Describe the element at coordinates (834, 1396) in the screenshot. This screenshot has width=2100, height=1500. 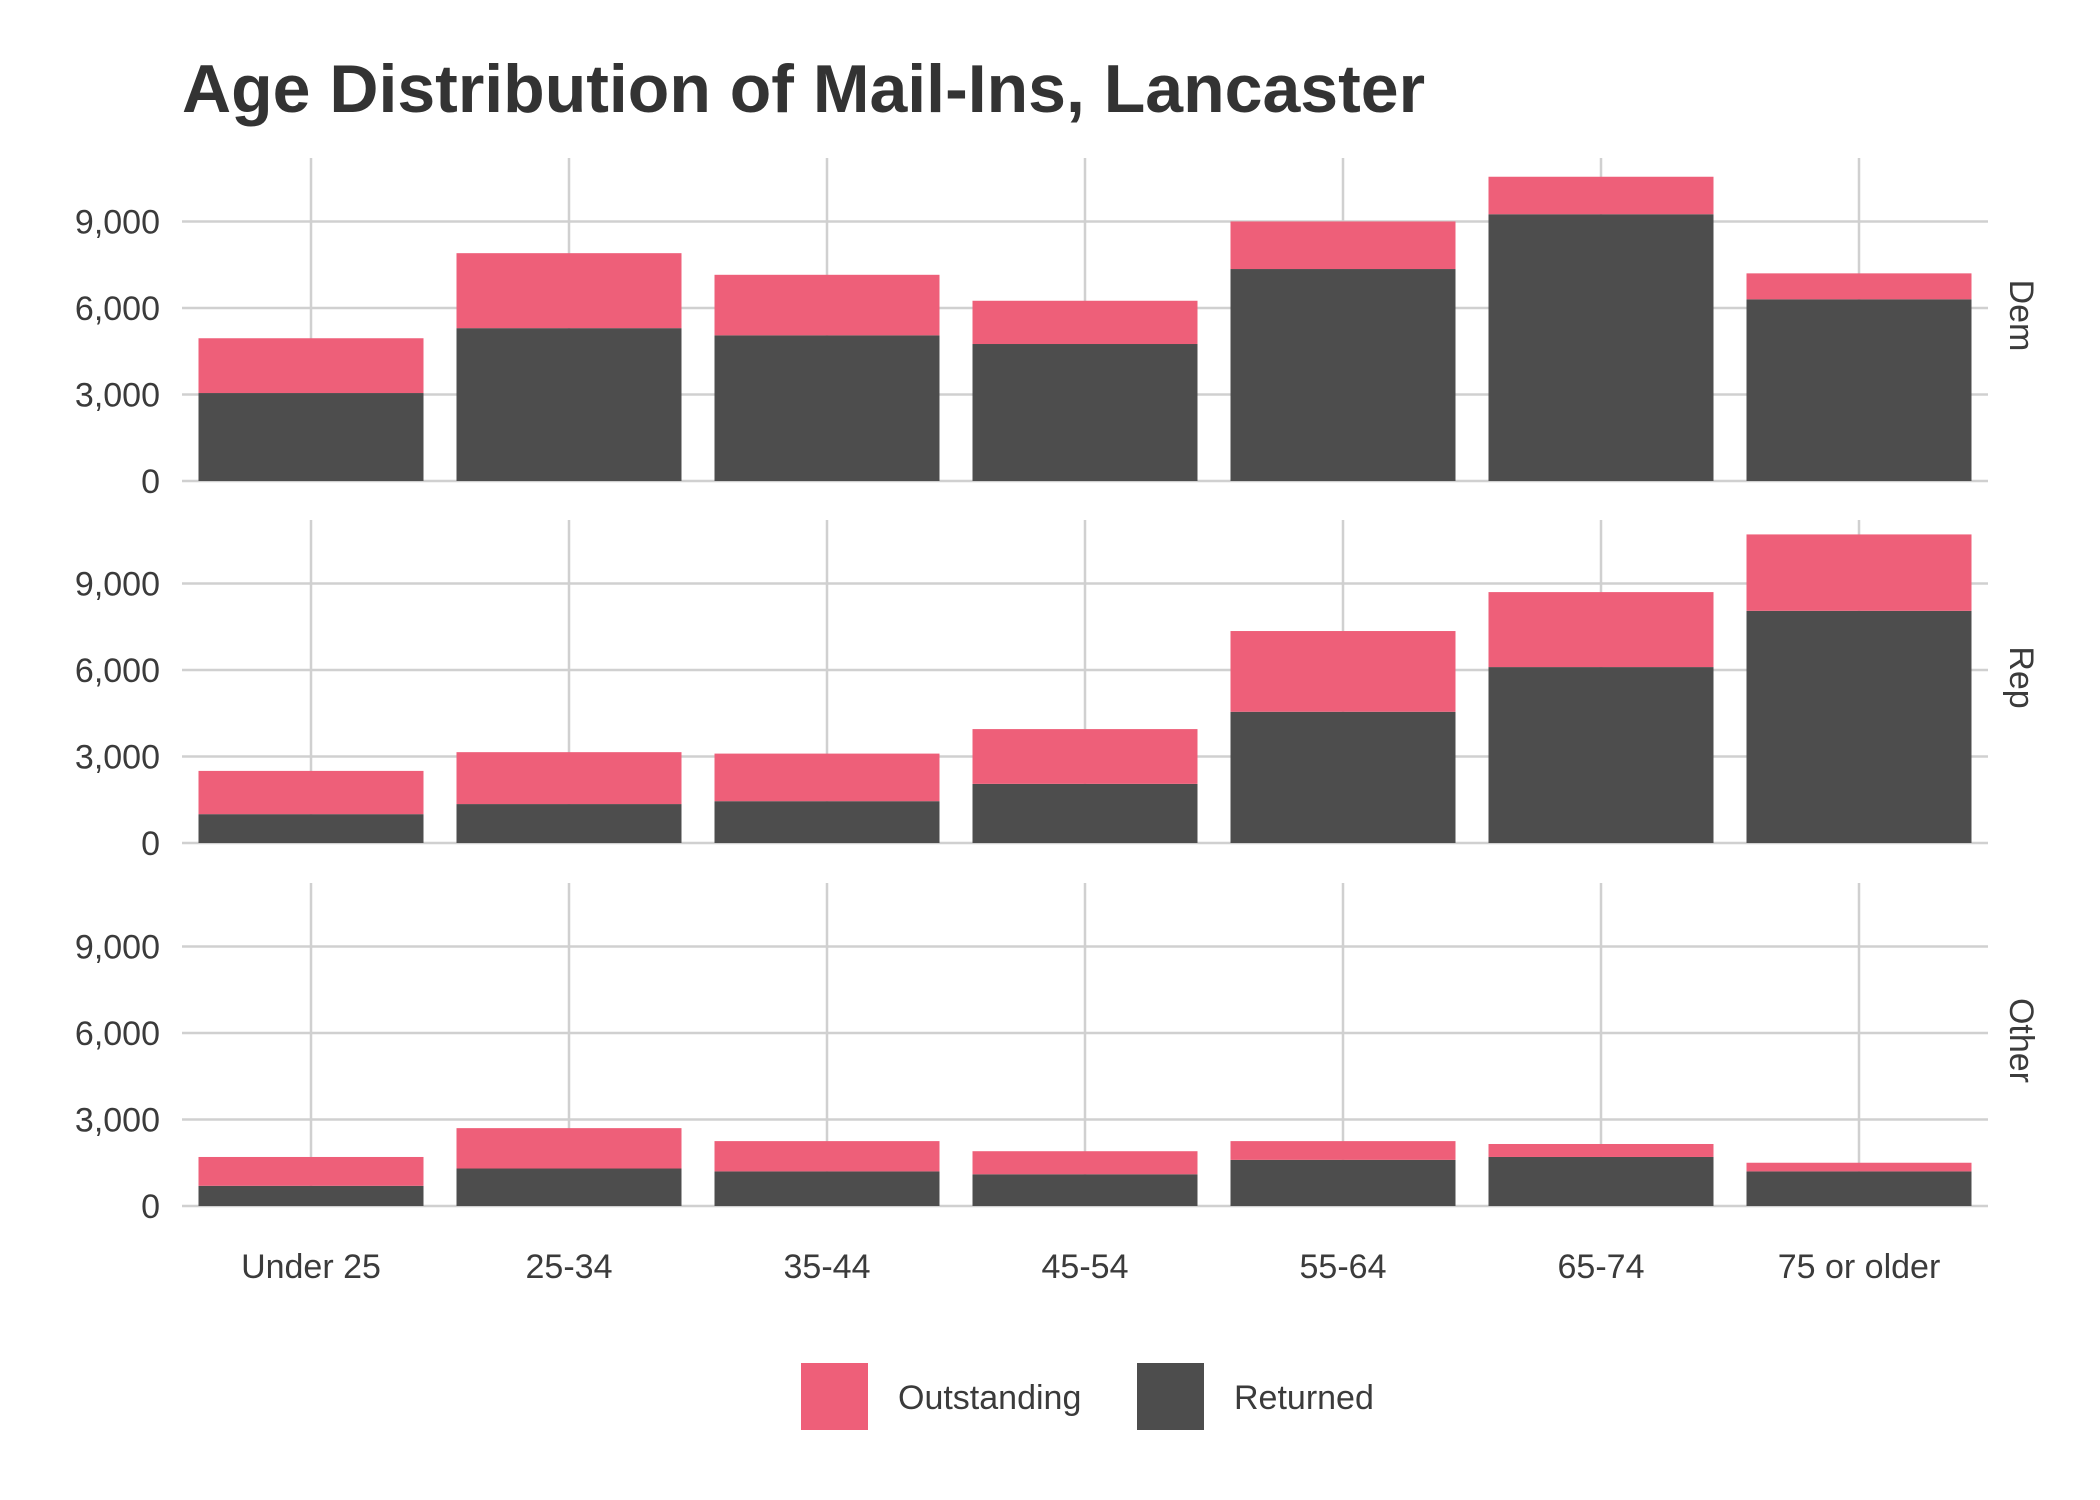
I see `legend-swatch-outstanding` at that location.